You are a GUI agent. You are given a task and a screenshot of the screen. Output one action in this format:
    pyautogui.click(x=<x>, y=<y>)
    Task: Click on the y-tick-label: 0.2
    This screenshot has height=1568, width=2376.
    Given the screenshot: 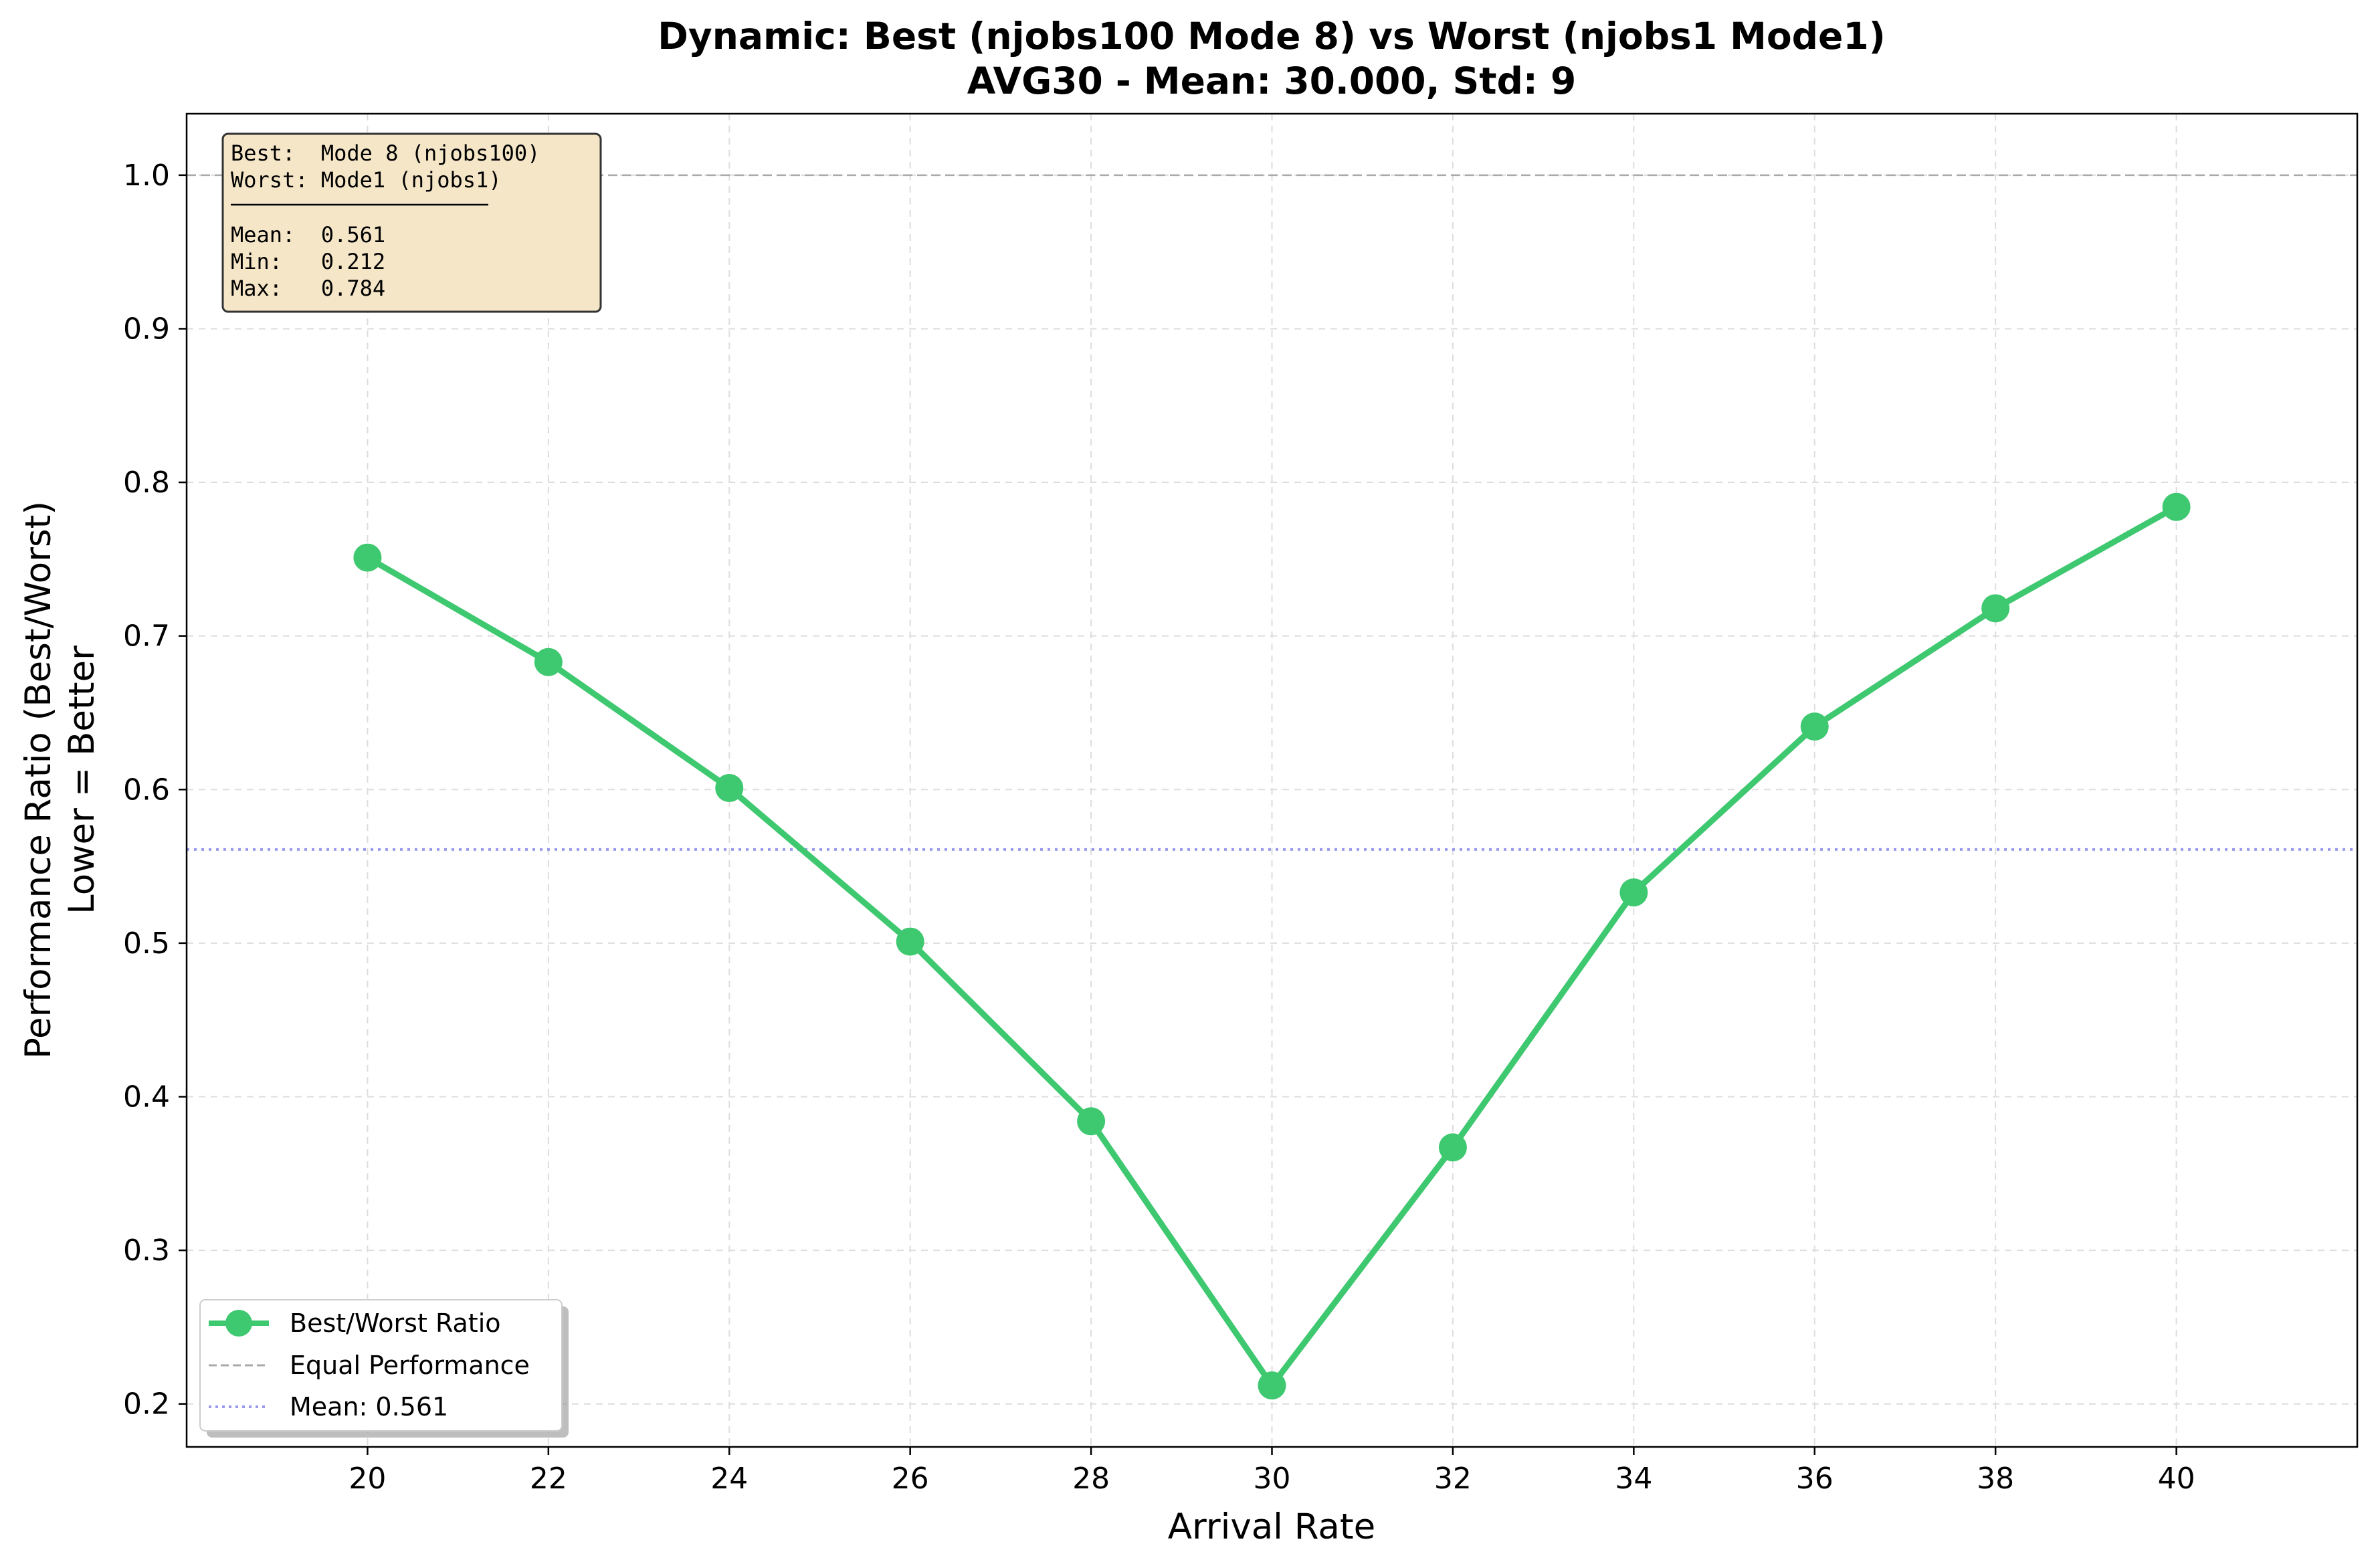 What is the action you would take?
    pyautogui.click(x=146, y=1404)
    